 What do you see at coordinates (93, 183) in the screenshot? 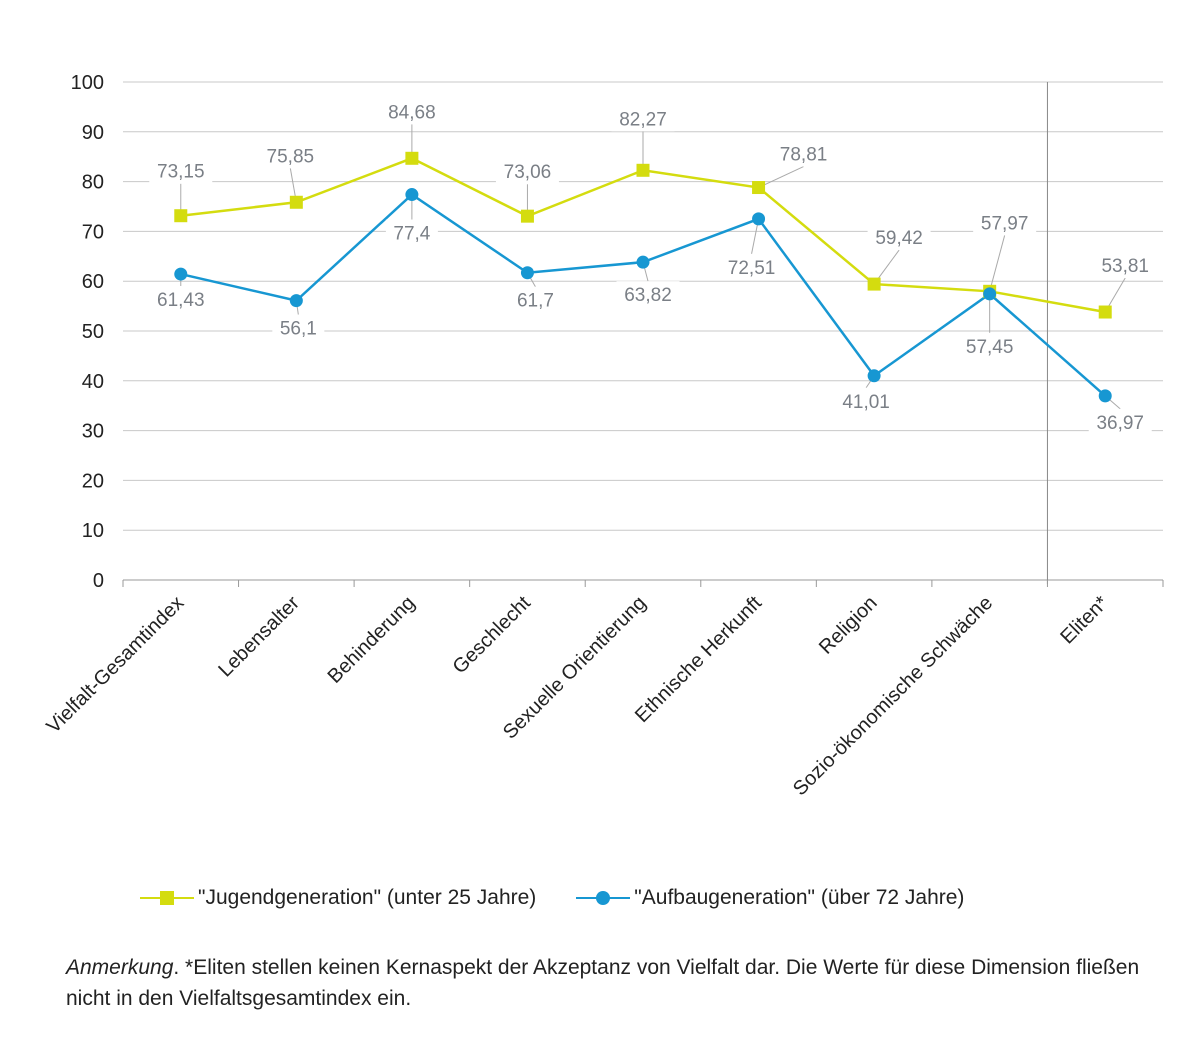
I see `y-tick-label: 80` at bounding box center [93, 183].